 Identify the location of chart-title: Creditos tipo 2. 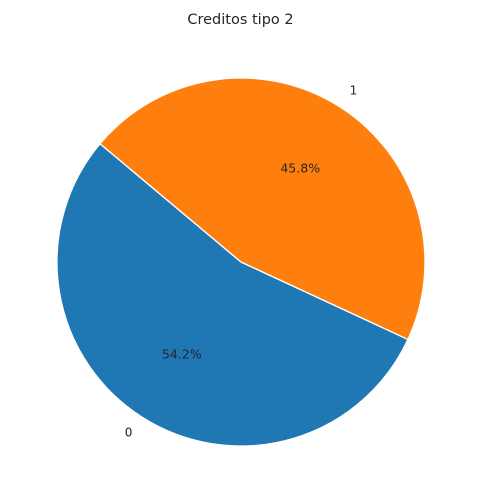
(240, 20).